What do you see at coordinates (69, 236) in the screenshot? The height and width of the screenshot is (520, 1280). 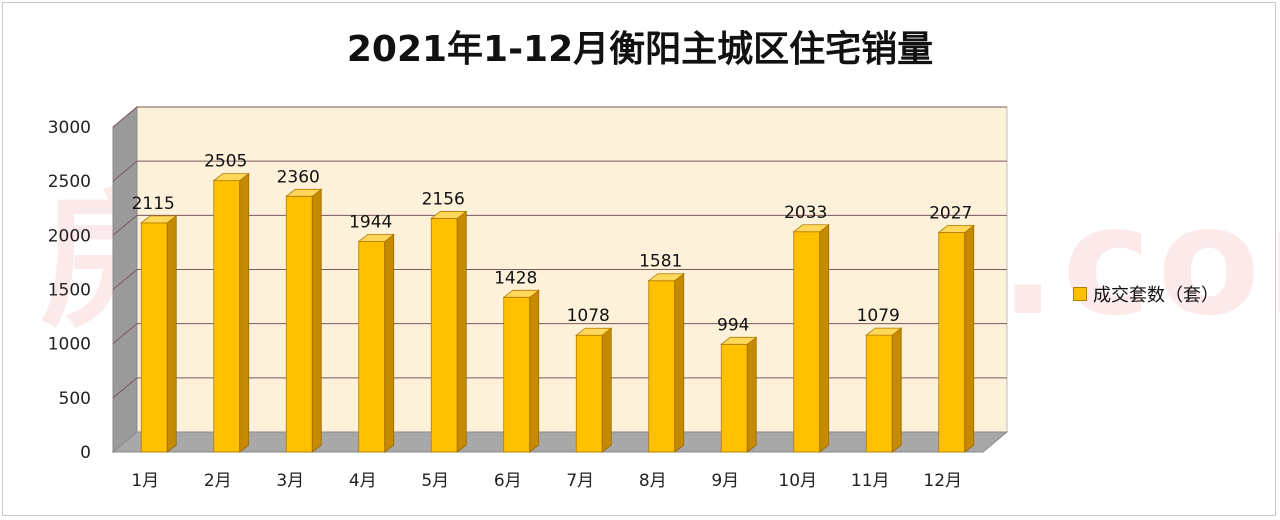 I see `y-tick-label: 2000` at bounding box center [69, 236].